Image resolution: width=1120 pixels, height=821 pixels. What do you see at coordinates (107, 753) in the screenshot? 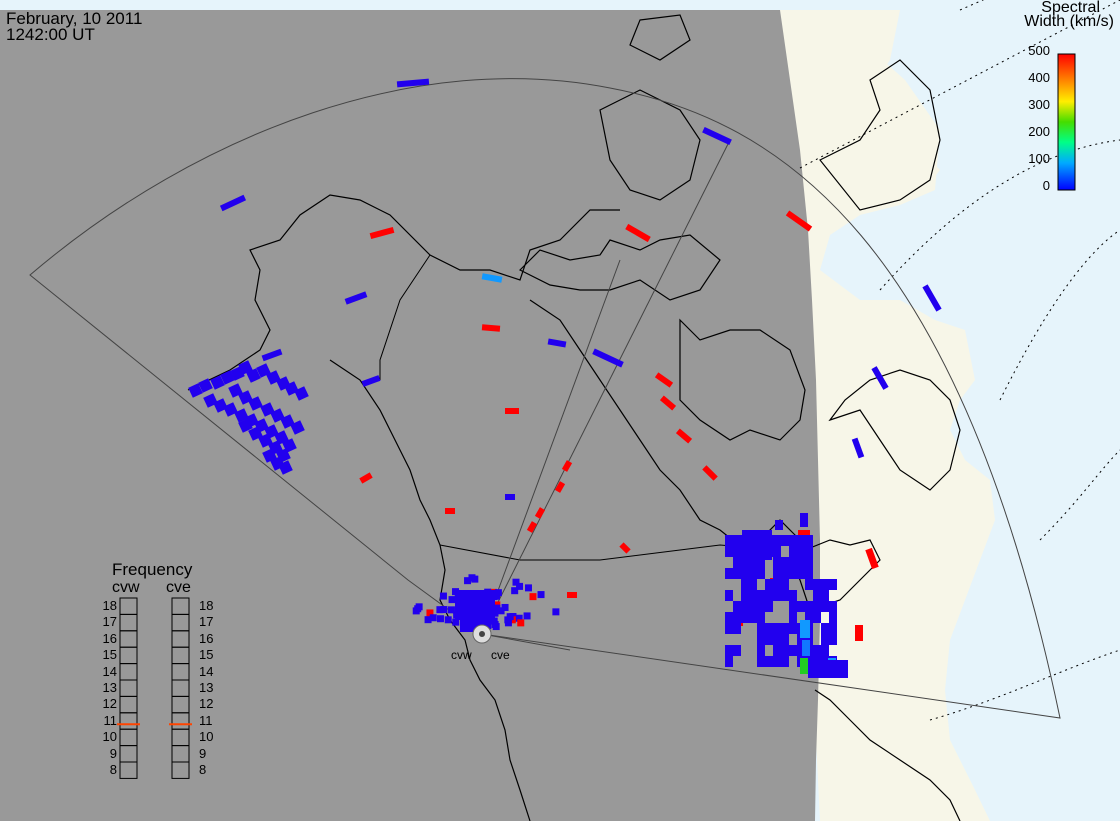
I see `frequency-level-left: 9` at bounding box center [107, 753].